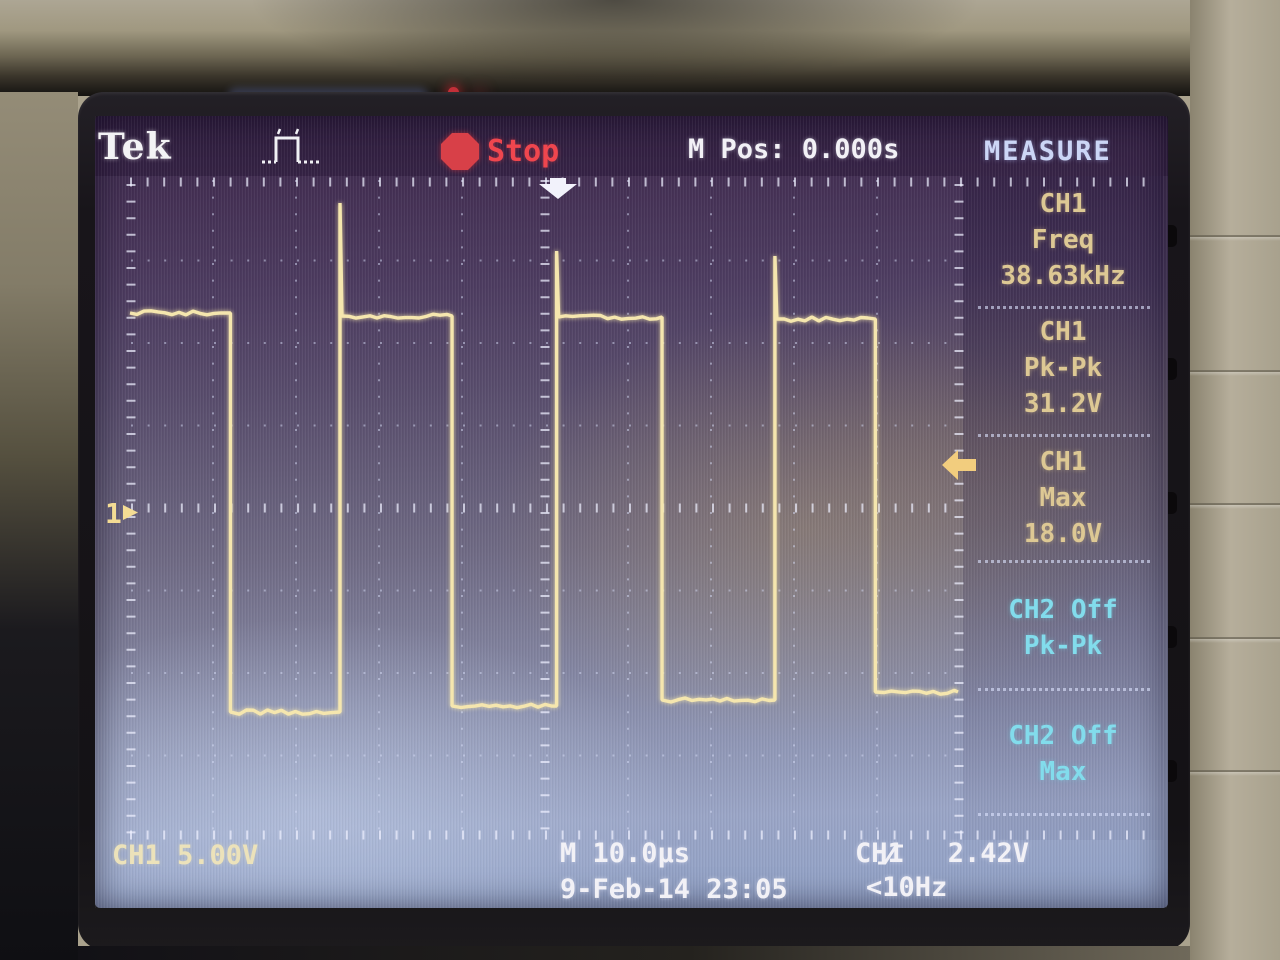  I want to click on pulse-icon, so click(291, 146).